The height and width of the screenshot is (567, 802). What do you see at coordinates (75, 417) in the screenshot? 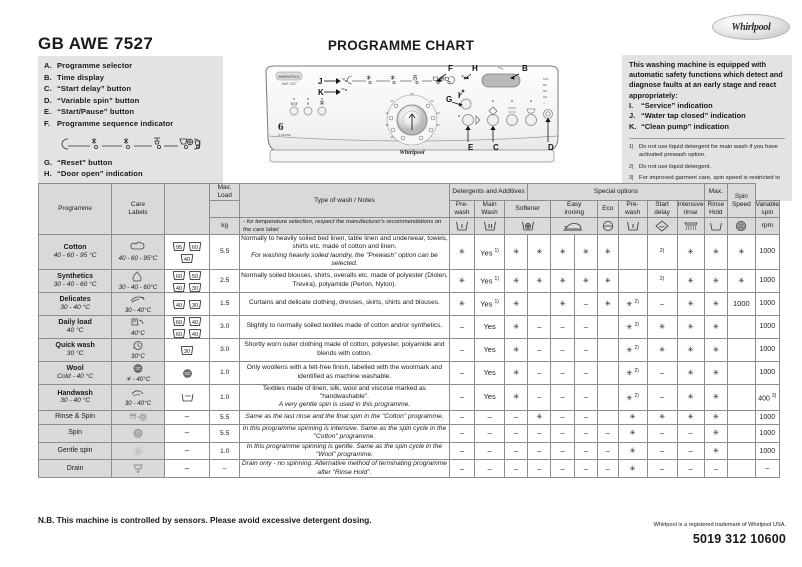
I see `programme-name-cell: Rinse & Spin` at bounding box center [75, 417].